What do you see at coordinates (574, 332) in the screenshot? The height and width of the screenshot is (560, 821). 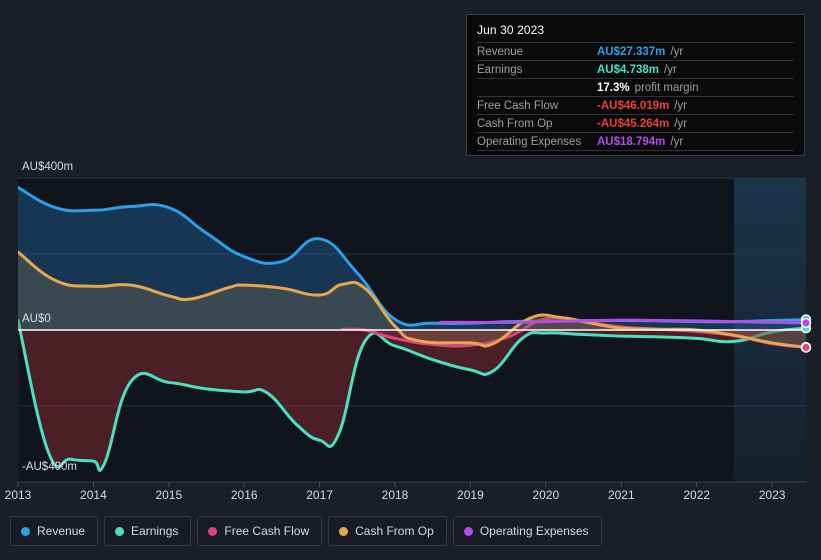 I see `series-area-free-cash-flow` at bounding box center [574, 332].